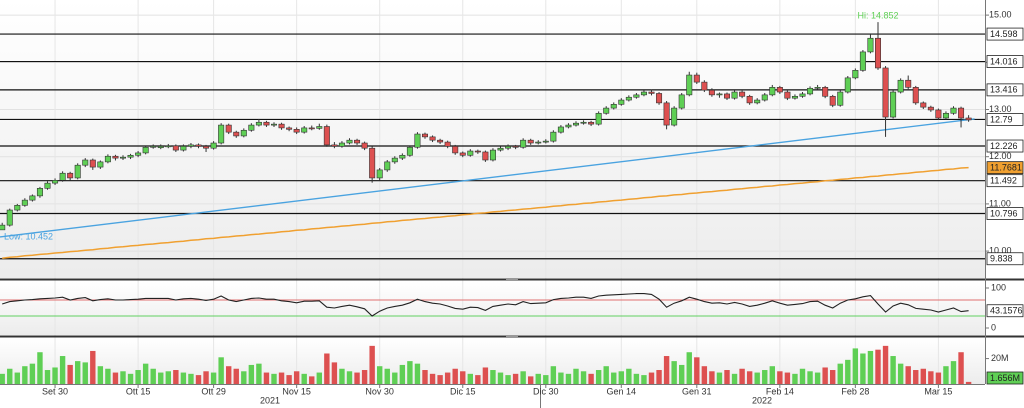 Image resolution: width=1024 pixels, height=408 pixels. Describe the element at coordinates (993, 327) in the screenshot. I see `rsi-tick-label: 0` at that location.